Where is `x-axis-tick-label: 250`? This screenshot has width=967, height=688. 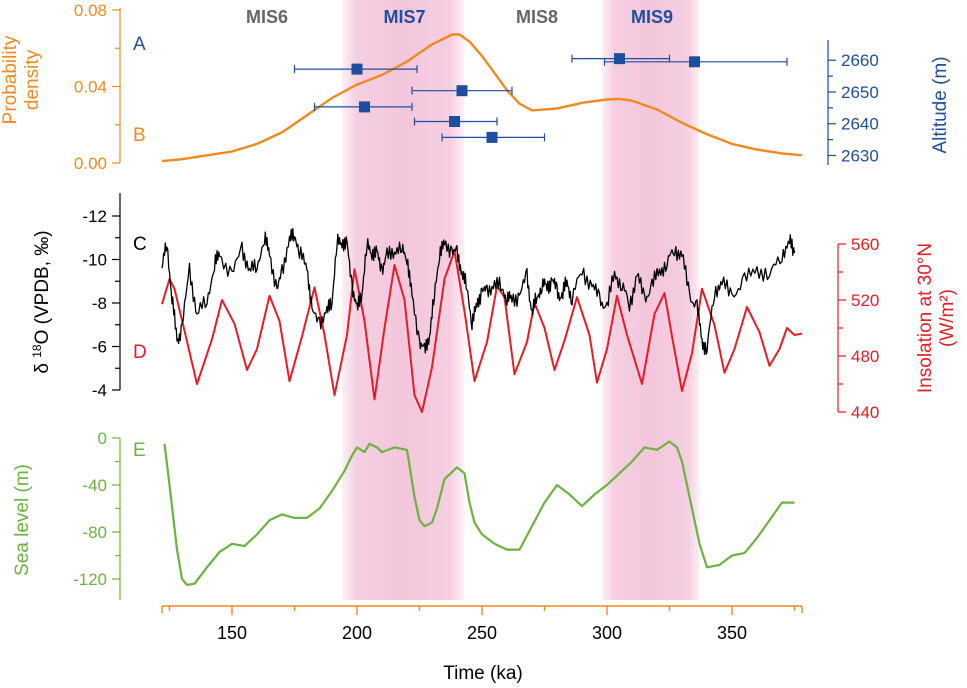
x-axis-tick-label: 250 is located at coordinates (482, 633).